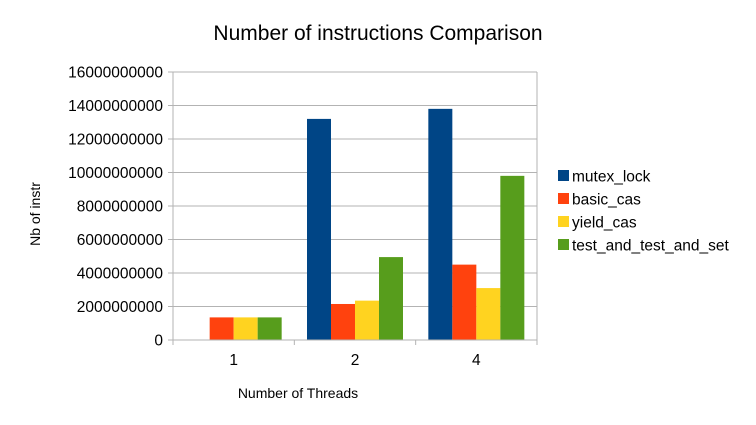  I want to click on x-tick-label: 2, so click(355, 360).